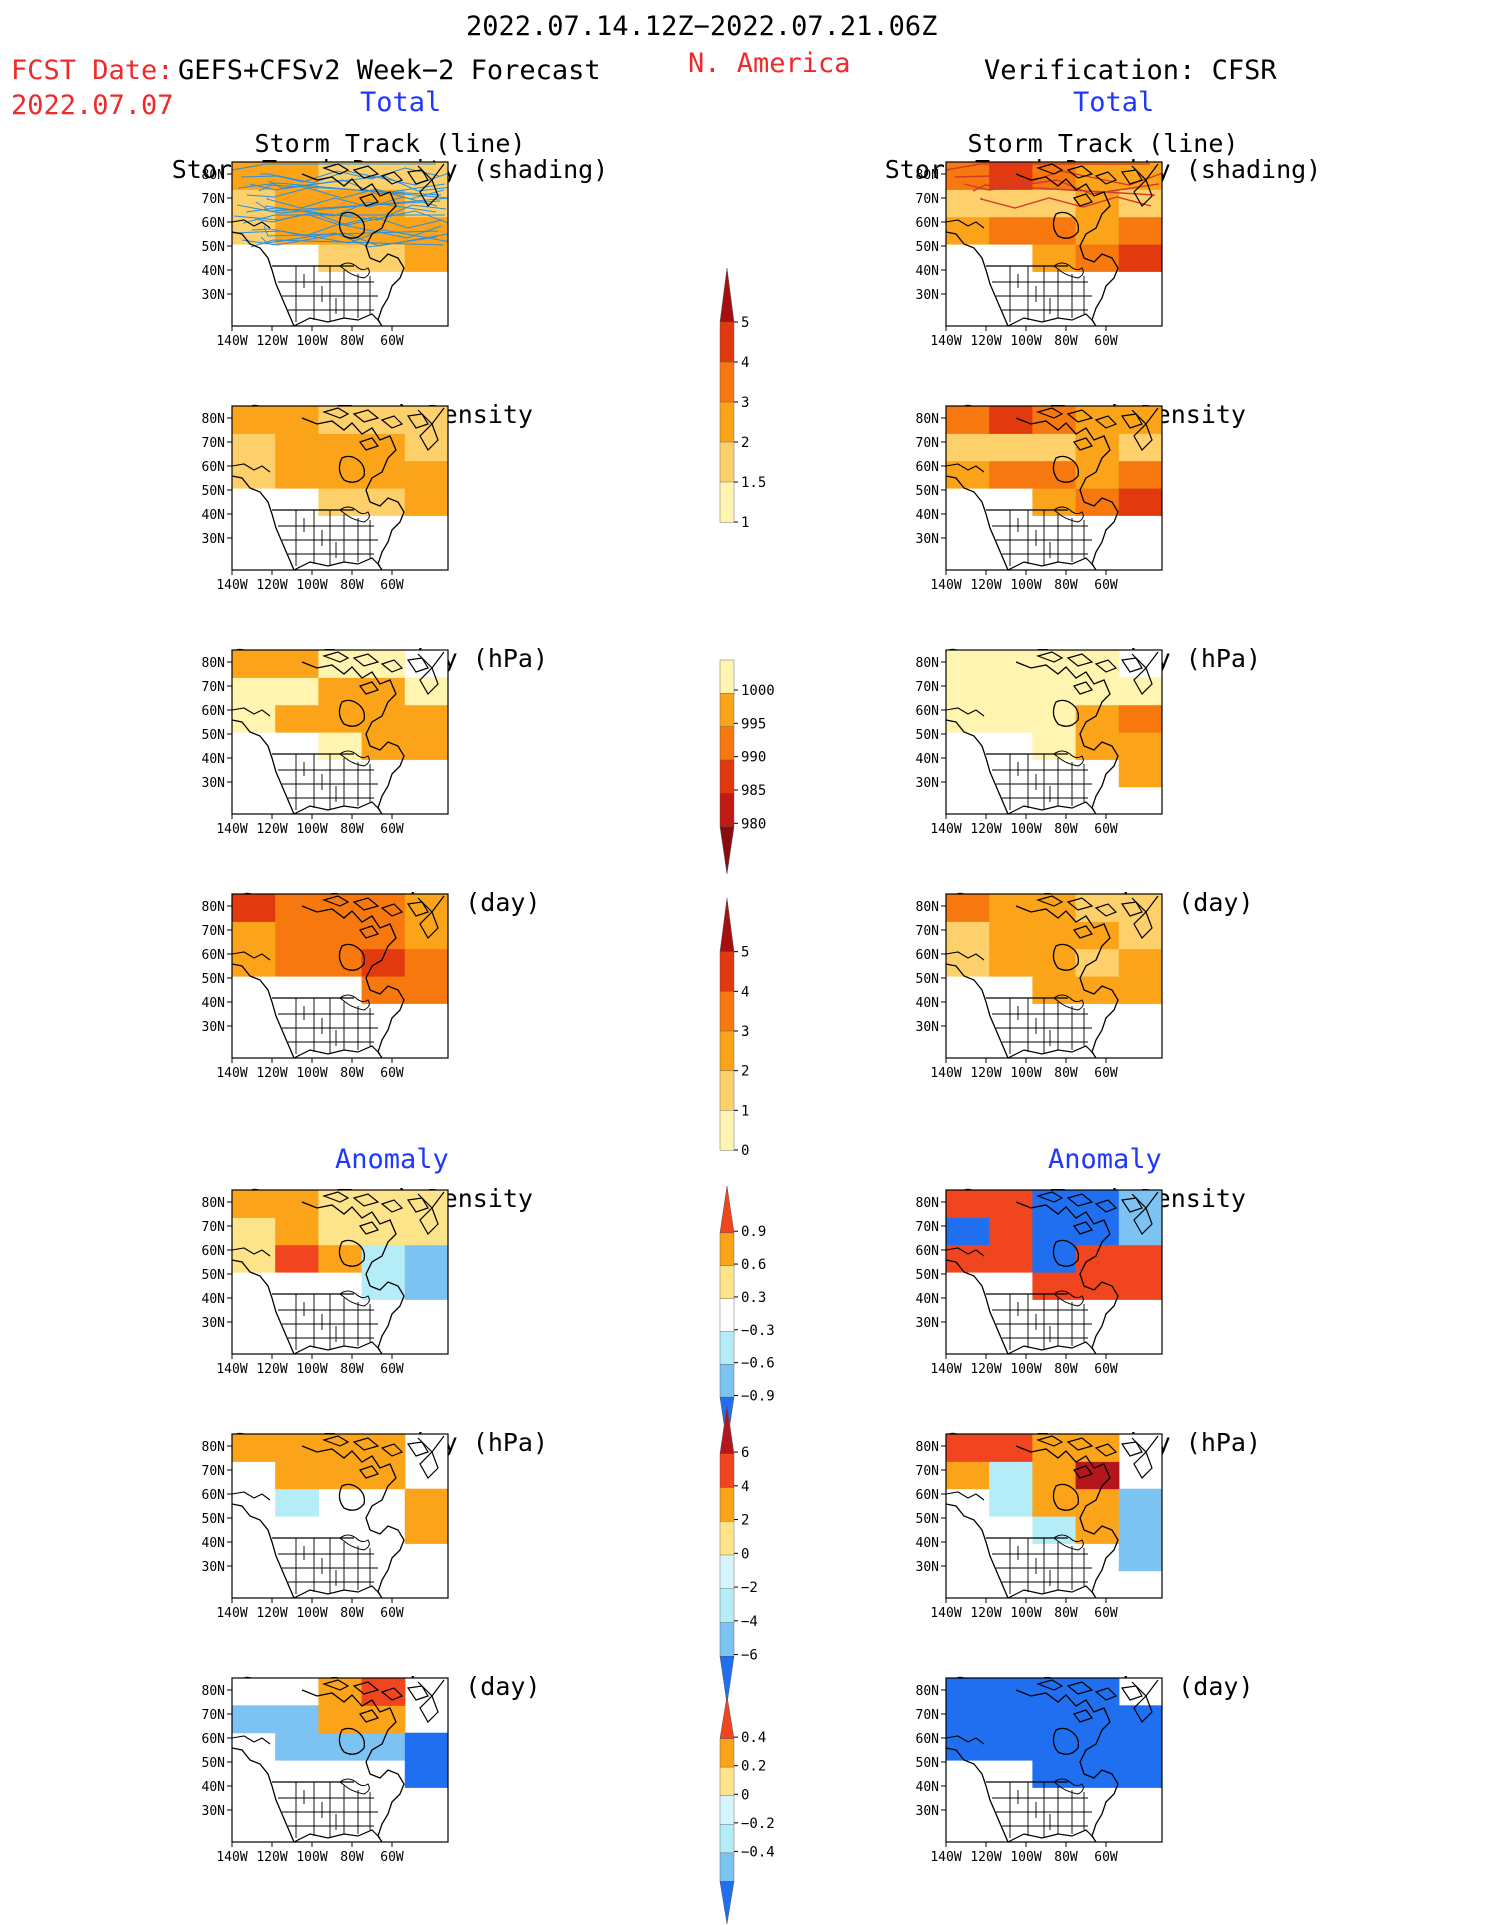 This screenshot has width=1487, height=1925. Describe the element at coordinates (1130, 70) in the screenshot. I see `verification-label: Verification: CFSR` at that location.